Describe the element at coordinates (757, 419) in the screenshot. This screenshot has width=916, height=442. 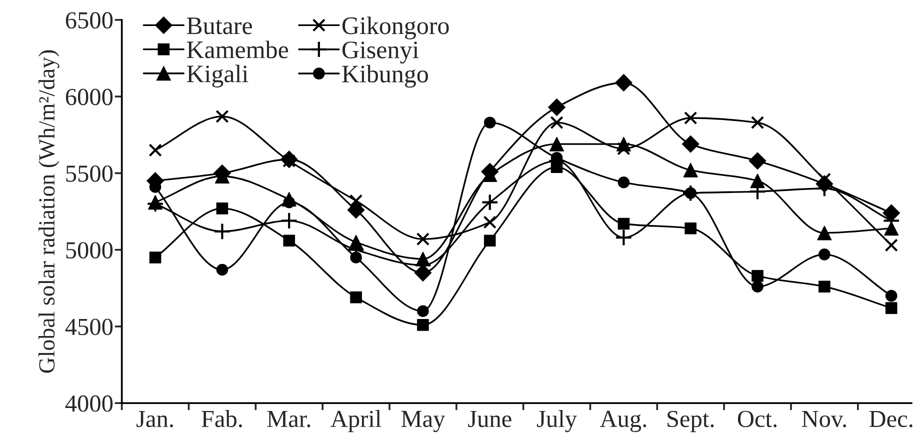
I see `x-tick-label: Oct.` at that location.